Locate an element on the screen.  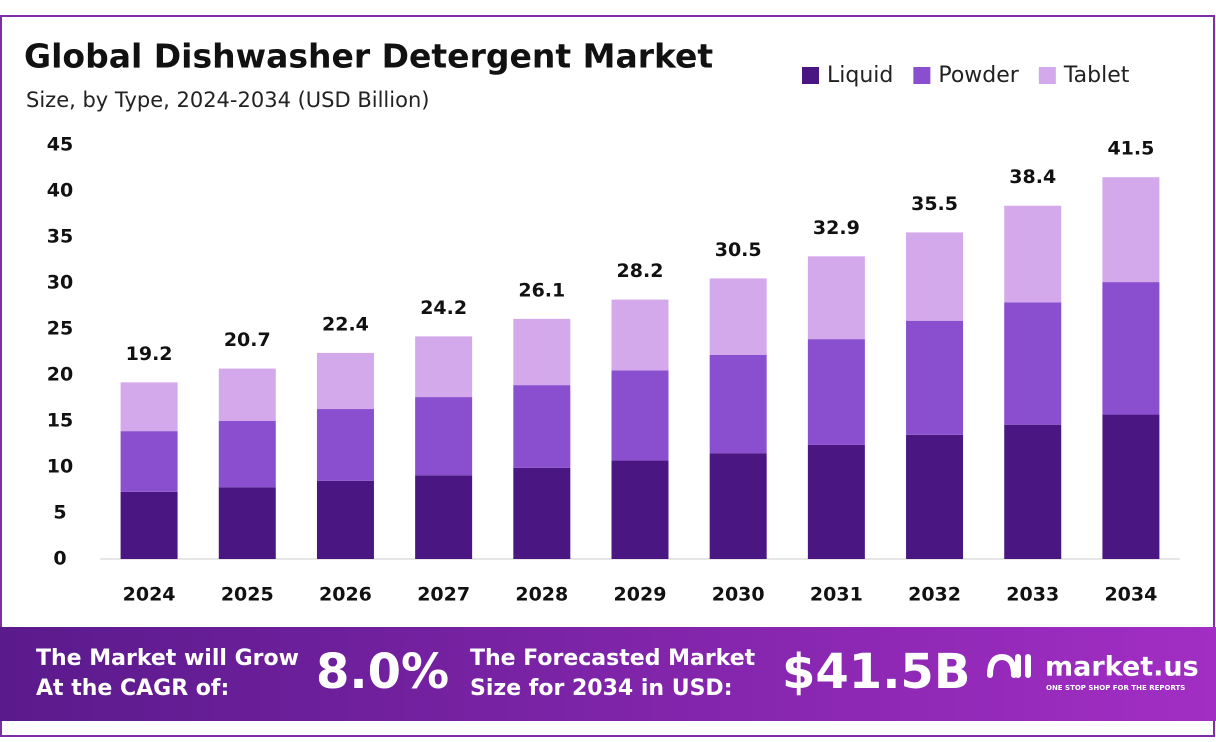
total-label: 26.1 is located at coordinates (541, 290).